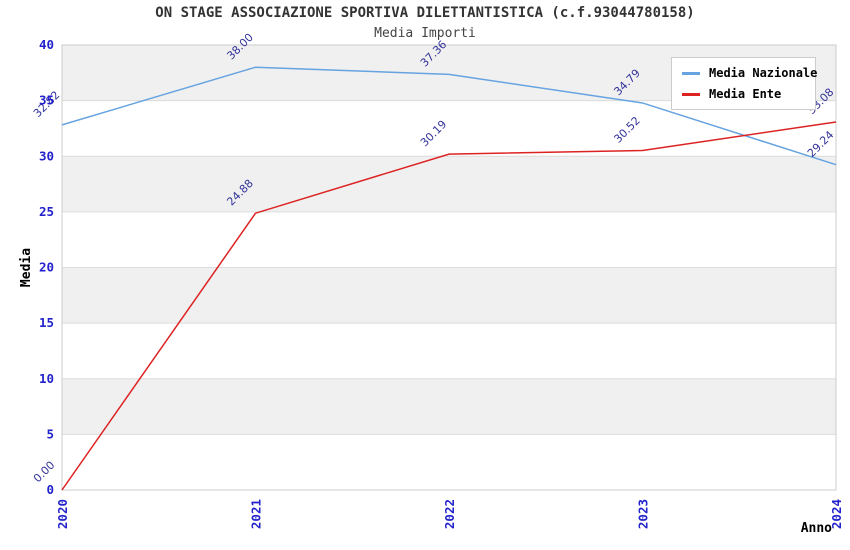  What do you see at coordinates (46, 44) in the screenshot?
I see `y-tick-label: 40` at bounding box center [46, 44].